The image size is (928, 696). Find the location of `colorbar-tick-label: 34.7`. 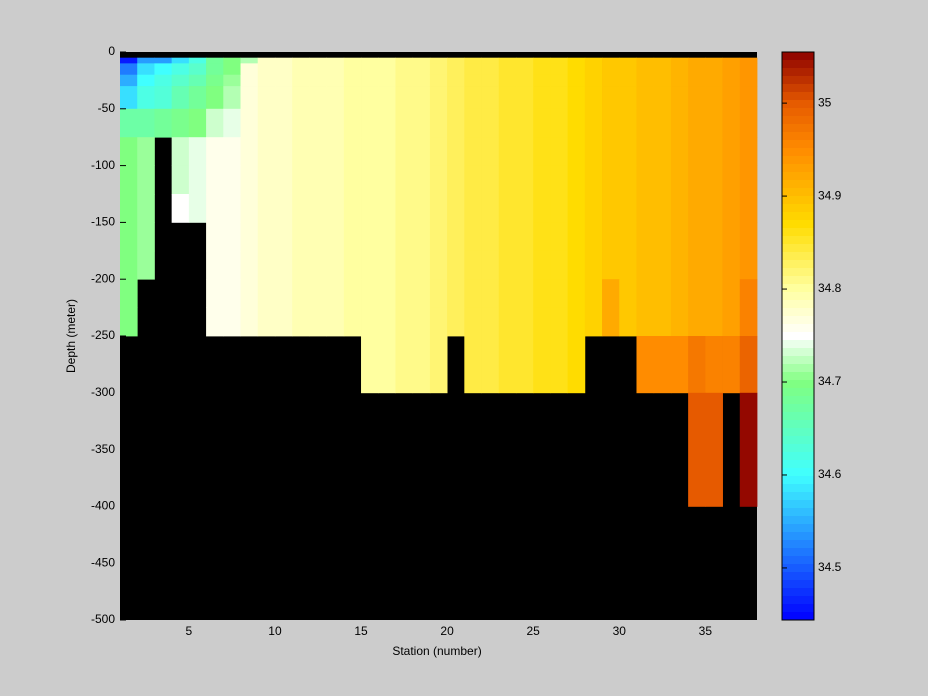

colorbar-tick-label: 34.7 is located at coordinates (830, 381).